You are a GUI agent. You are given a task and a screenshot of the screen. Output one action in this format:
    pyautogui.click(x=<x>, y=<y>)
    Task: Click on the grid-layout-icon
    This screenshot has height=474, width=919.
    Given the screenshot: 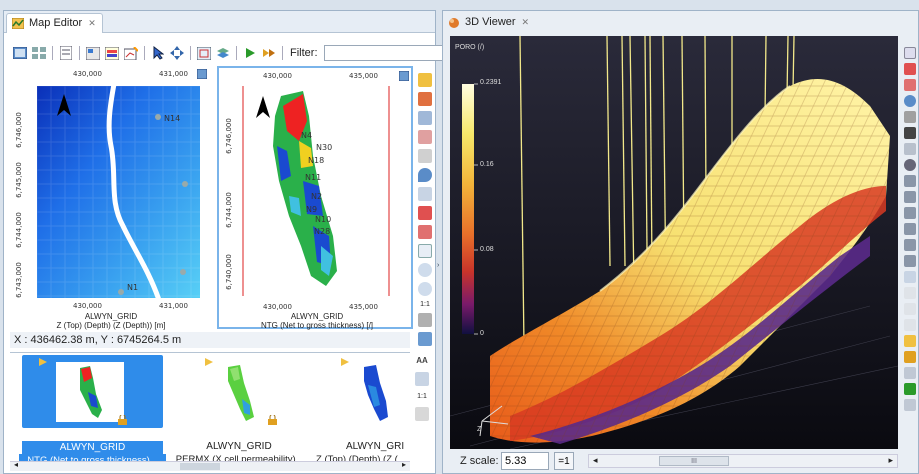 What is the action you would take?
    pyautogui.click(x=39, y=53)
    